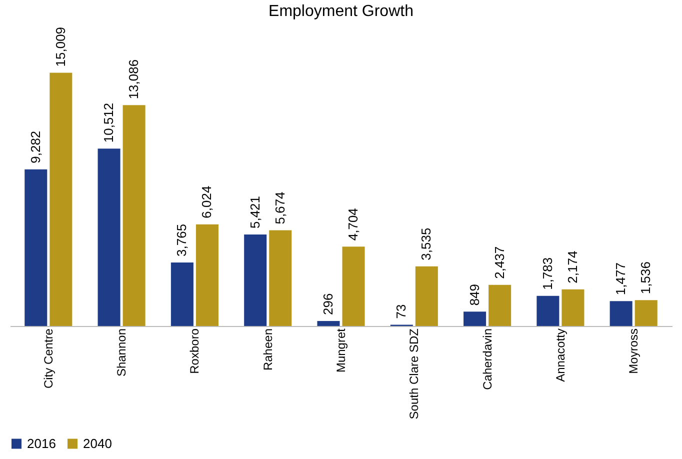 The image size is (682, 459). Describe the element at coordinates (547, 273) in the screenshot. I see `data-label: 1,783` at that location.